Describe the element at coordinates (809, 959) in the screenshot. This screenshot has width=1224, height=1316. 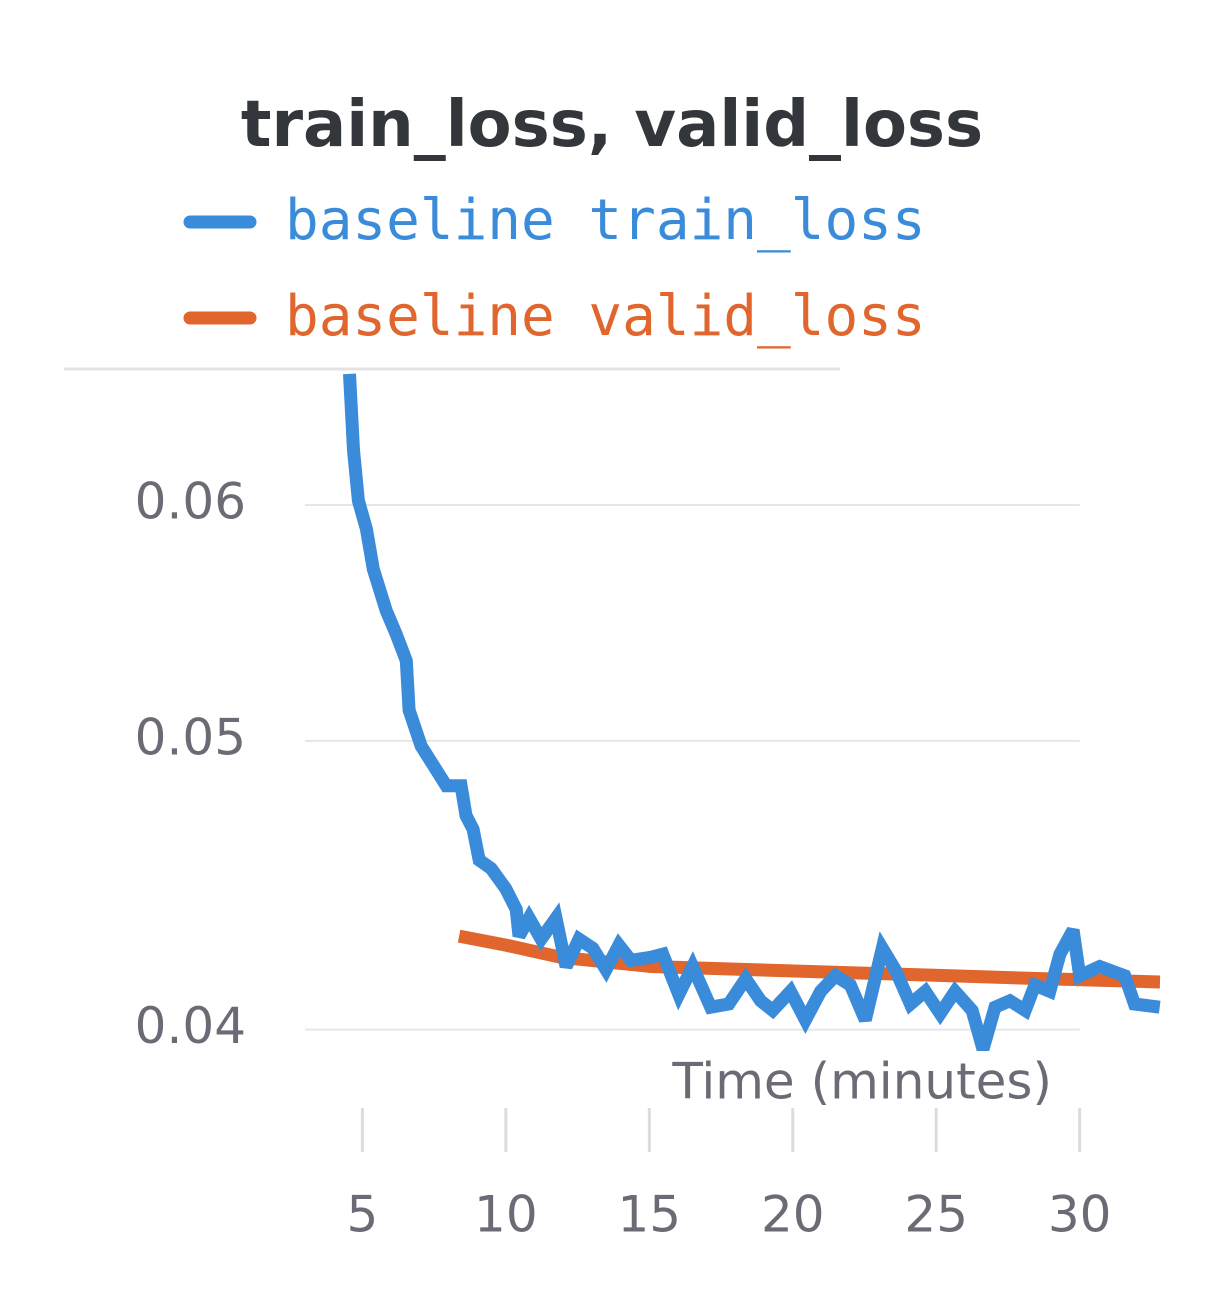
I see `series-line` at that location.